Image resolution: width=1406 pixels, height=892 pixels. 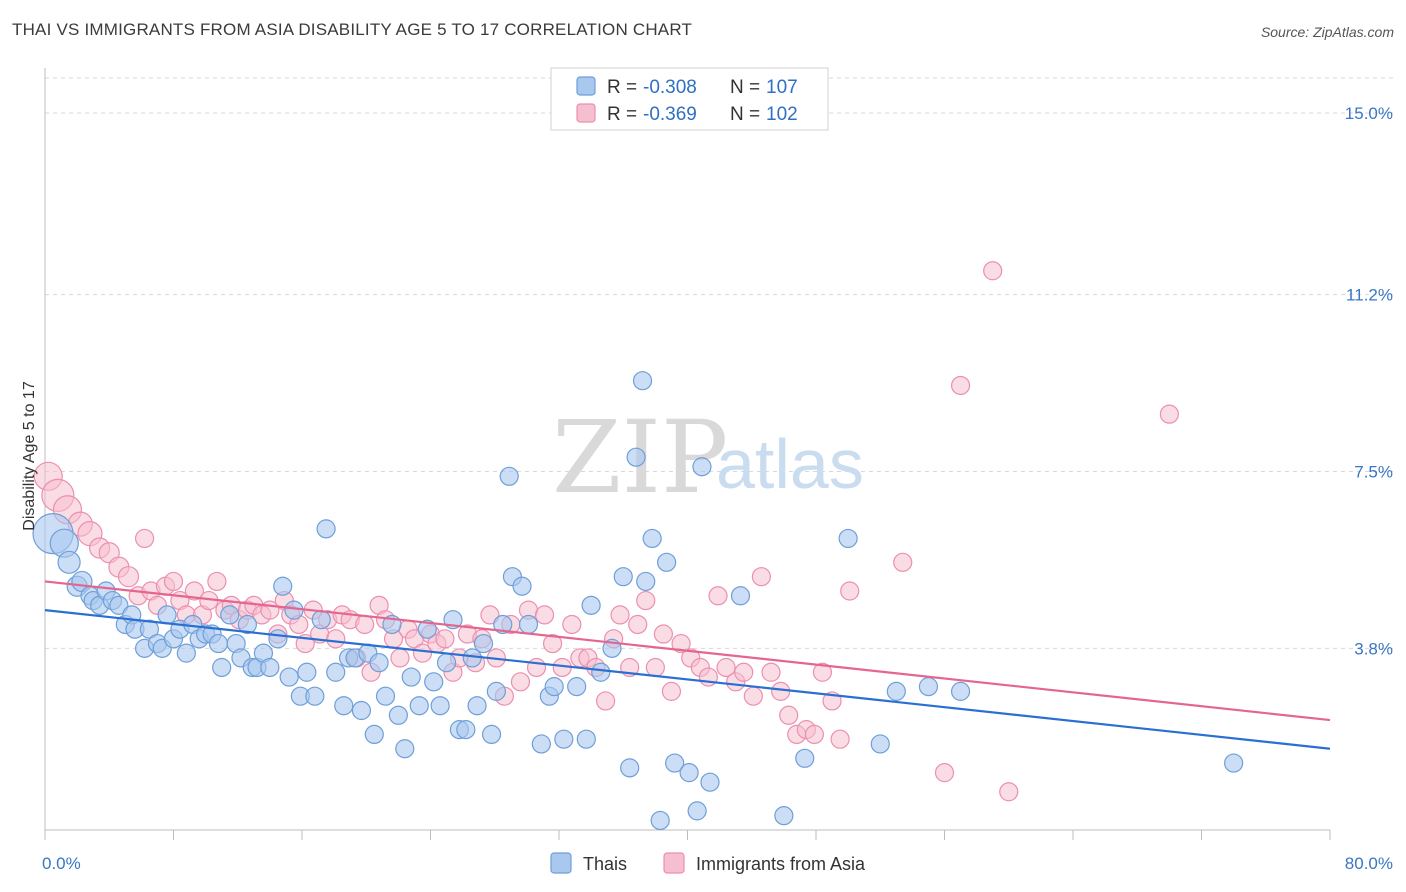 I want to click on source-credit: Source: ZipAtlas.com, so click(x=1327, y=32).